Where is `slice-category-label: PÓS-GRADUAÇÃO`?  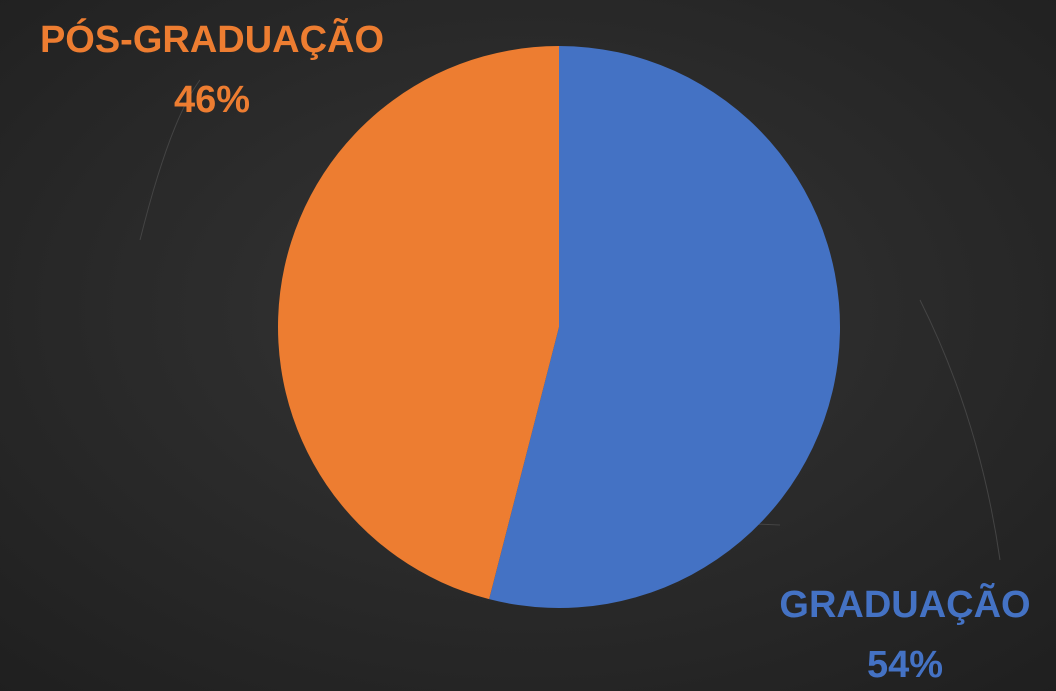 slice-category-label: PÓS-GRADUAÇÃO is located at coordinates (212, 39).